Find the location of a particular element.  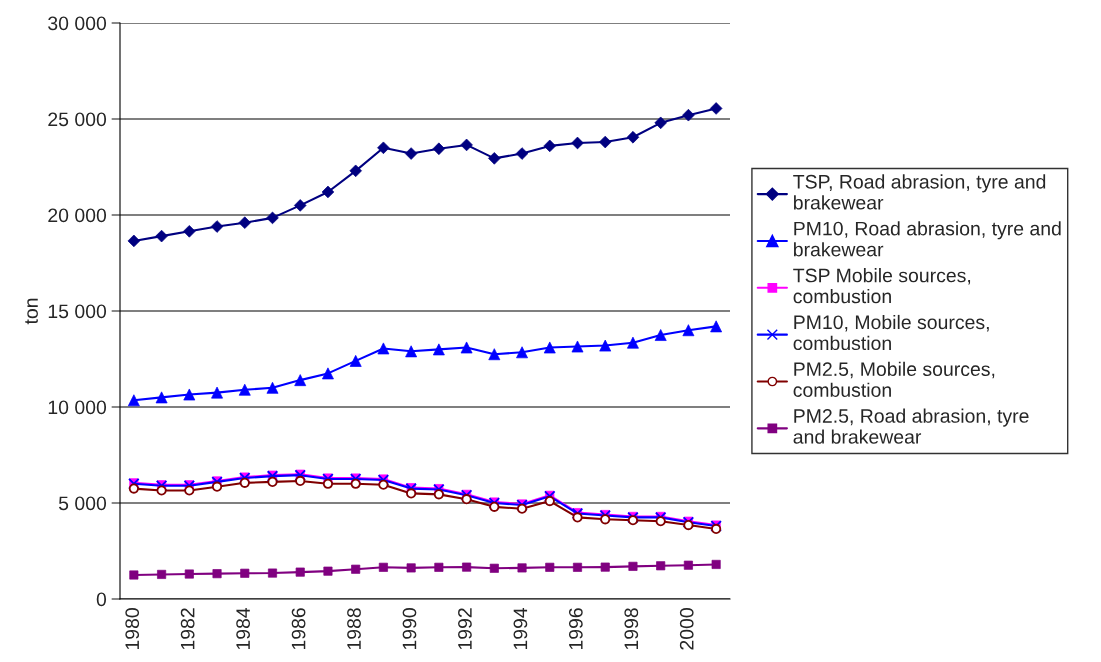

y-tick-label: 20 000 is located at coordinates (77, 215).